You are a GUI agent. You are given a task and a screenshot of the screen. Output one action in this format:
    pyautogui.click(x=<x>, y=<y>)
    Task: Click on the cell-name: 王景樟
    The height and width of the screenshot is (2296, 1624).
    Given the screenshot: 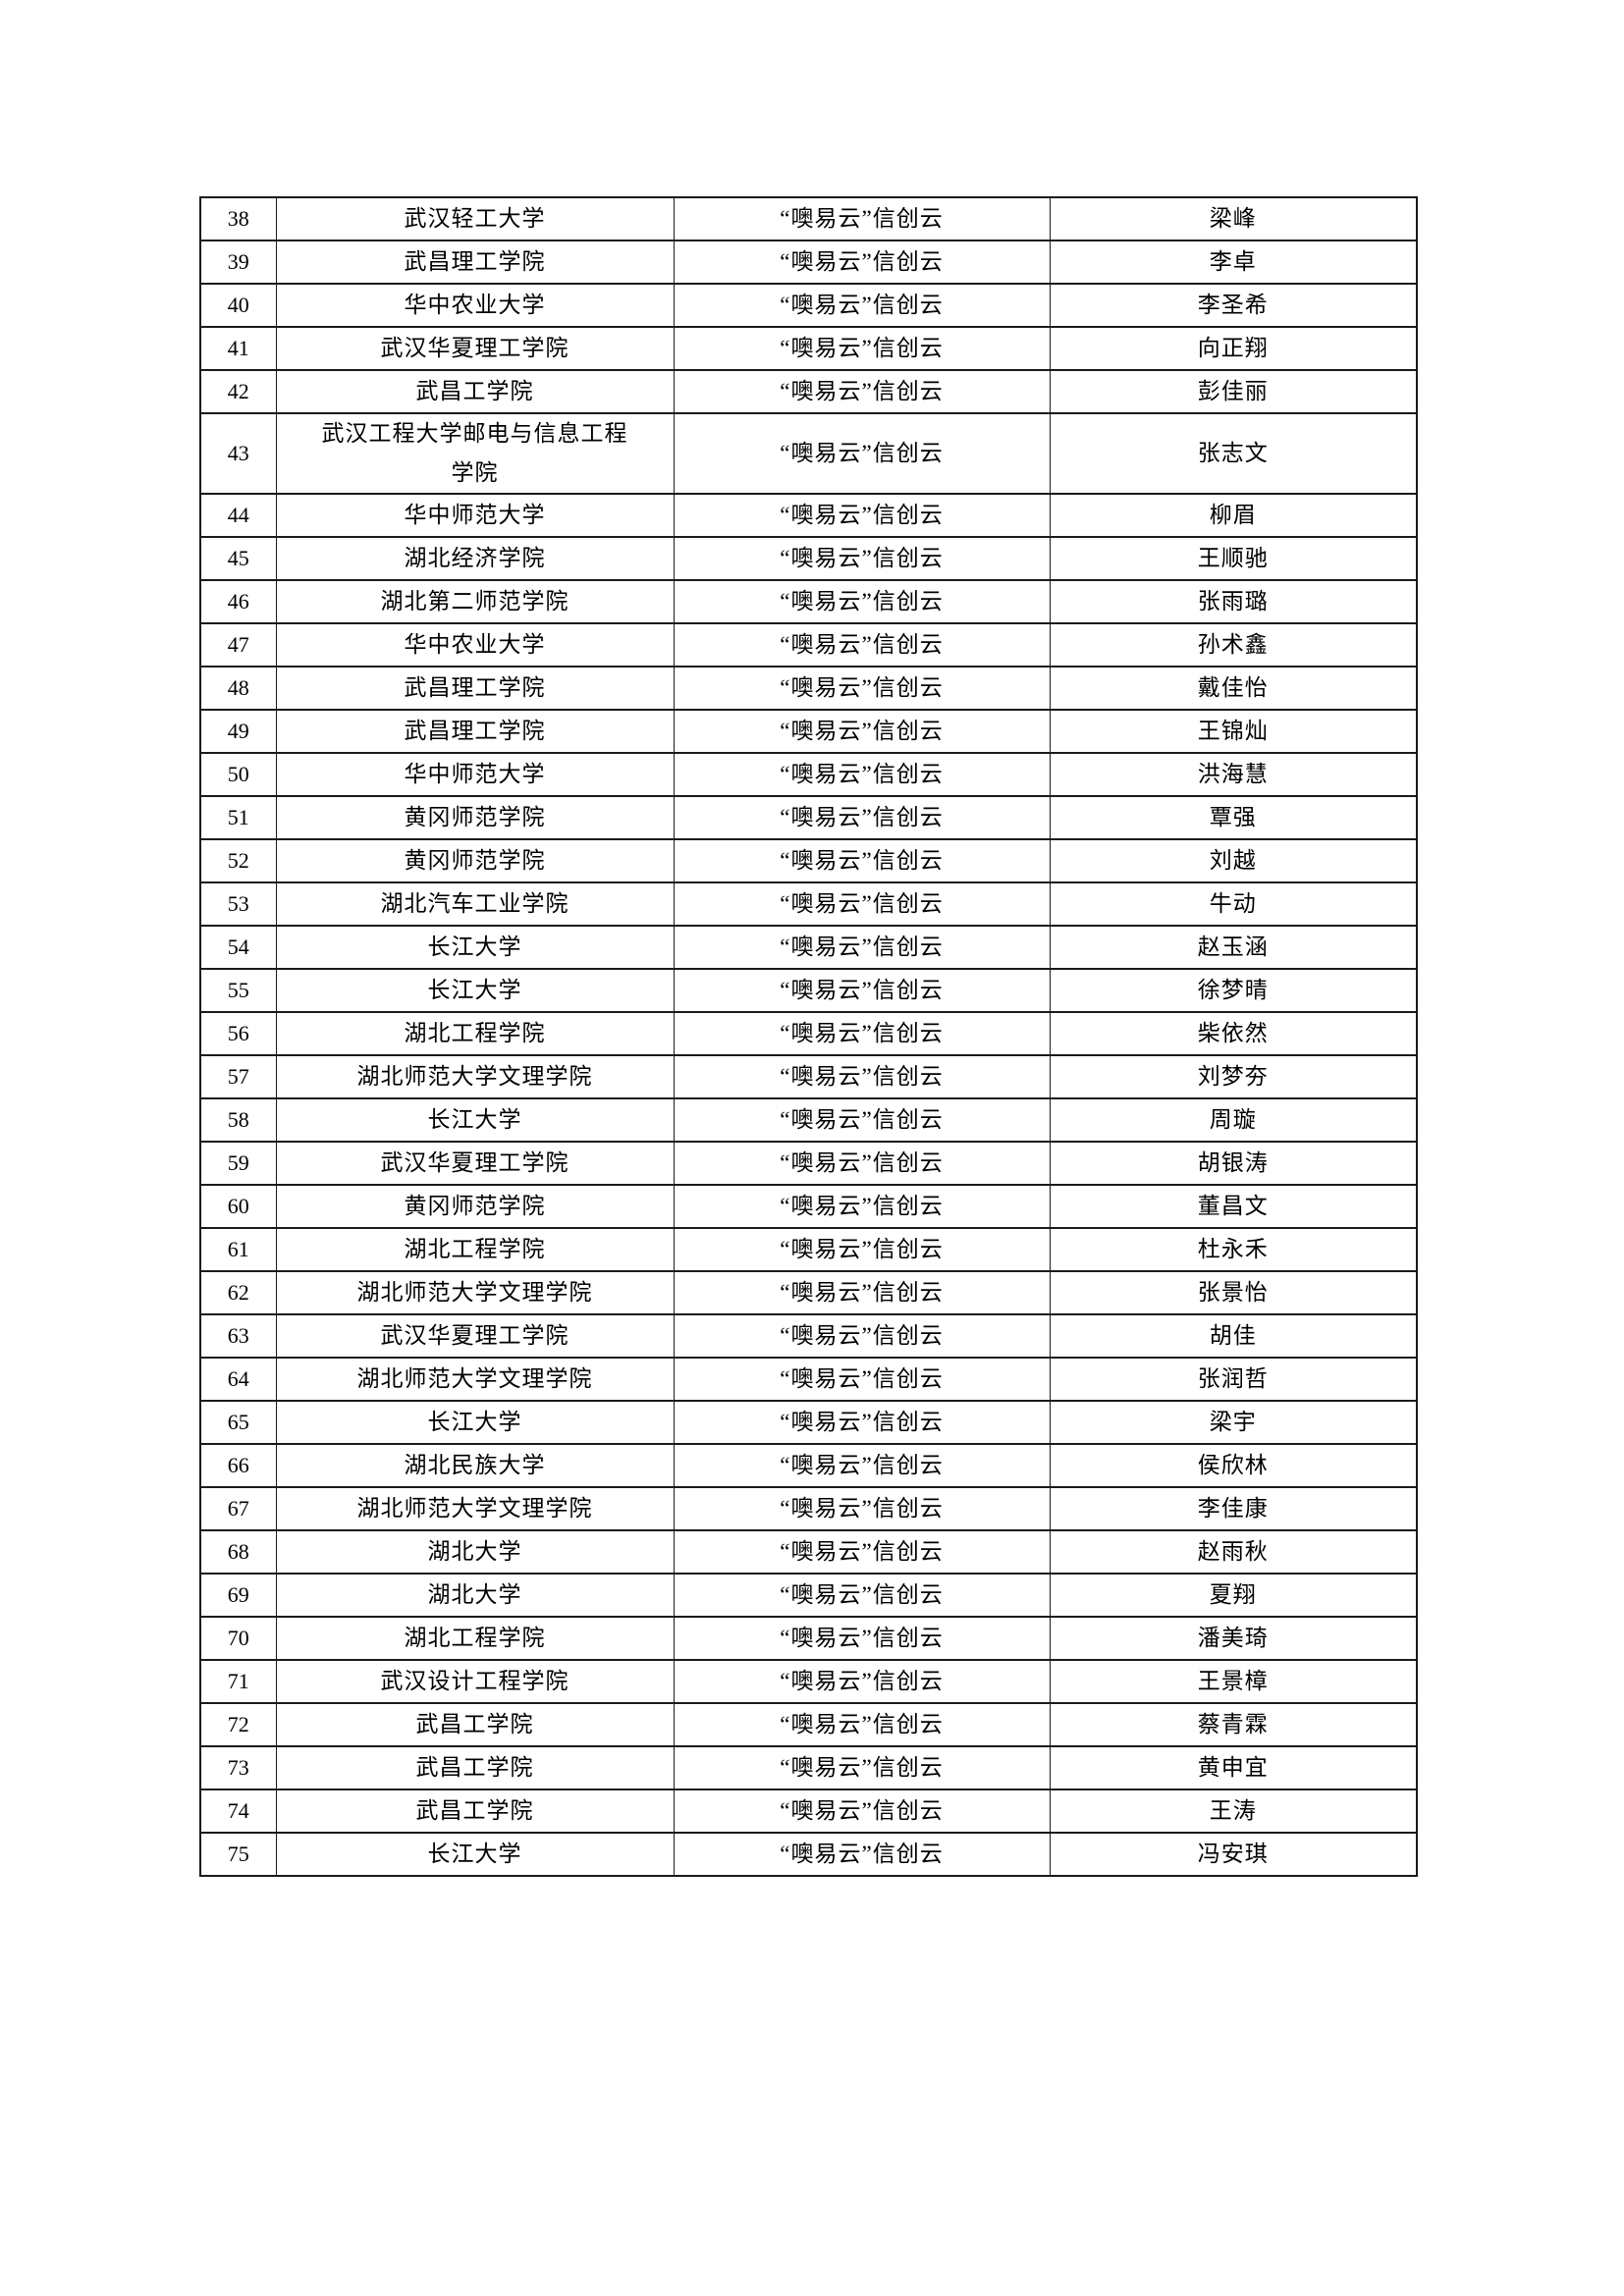 What is the action you would take?
    pyautogui.click(x=1233, y=1681)
    